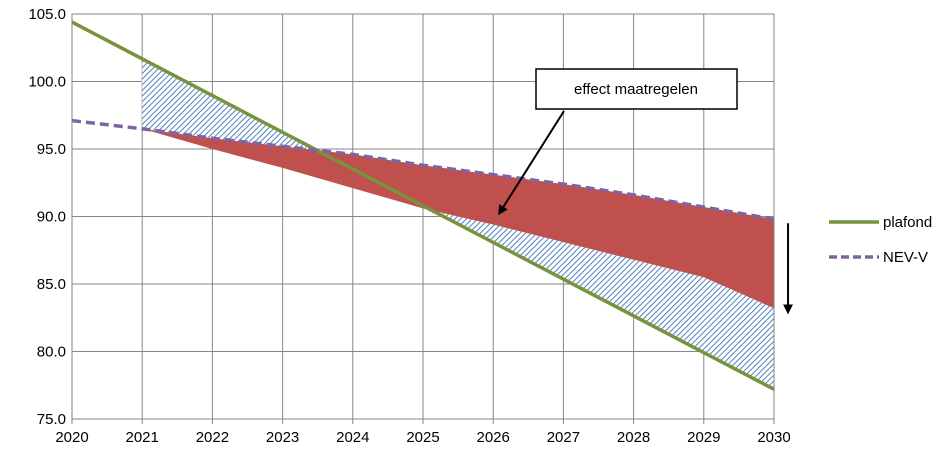 The height and width of the screenshot is (457, 946). Describe the element at coordinates (51, 419) in the screenshot. I see `y-tick-label: 75.0` at that location.